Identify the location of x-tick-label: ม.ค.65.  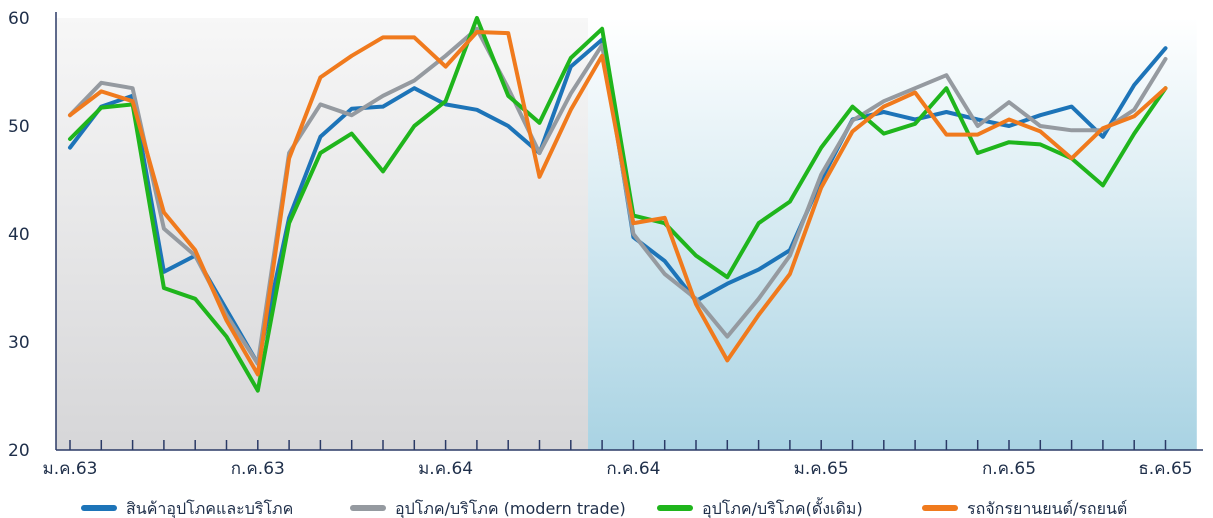
(821, 469).